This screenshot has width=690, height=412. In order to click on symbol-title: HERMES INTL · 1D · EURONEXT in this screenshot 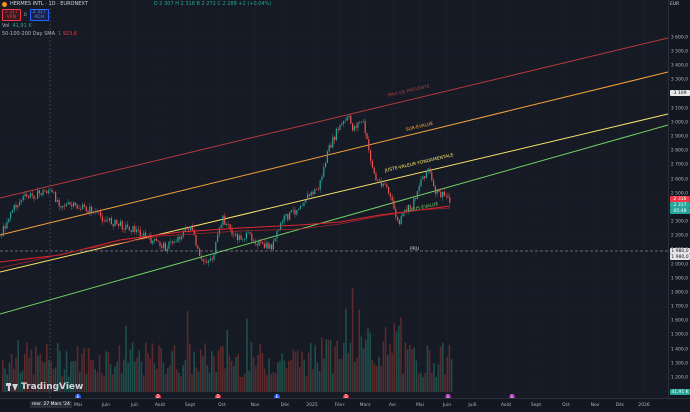, I will do `click(49, 4)`.